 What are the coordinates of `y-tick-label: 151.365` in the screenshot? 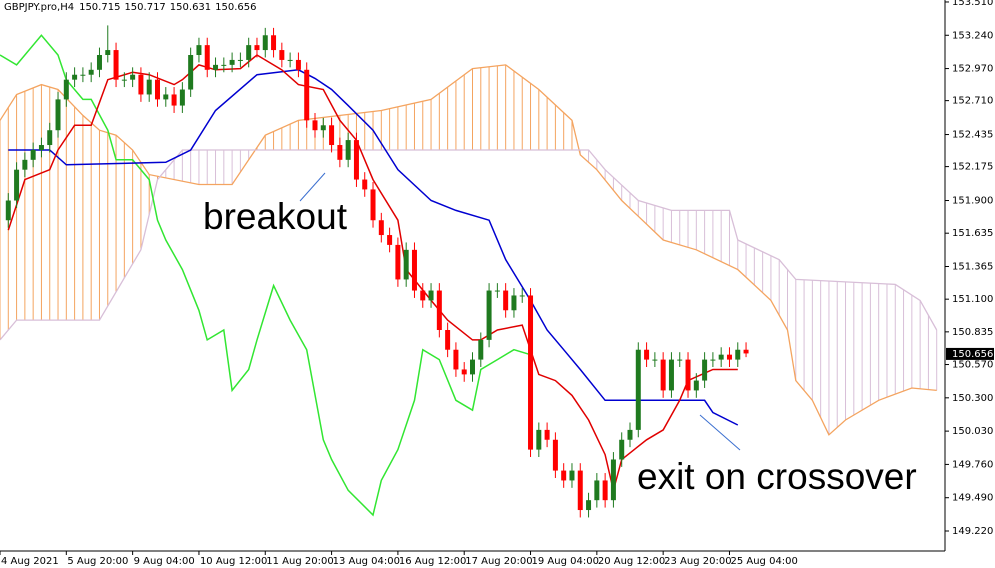 It's located at (972, 266).